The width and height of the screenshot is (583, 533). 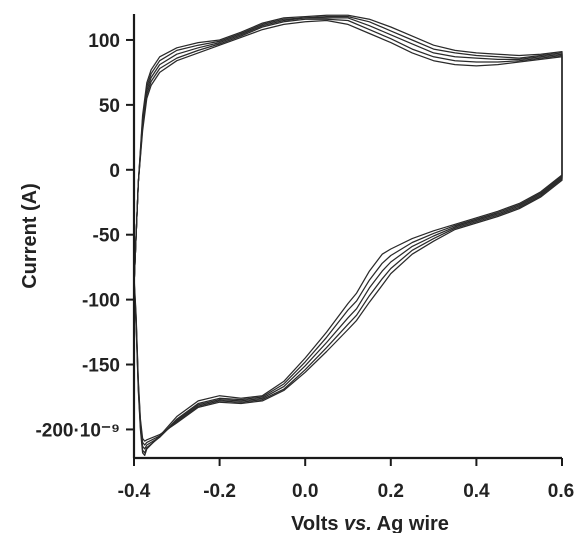 What do you see at coordinates (101, 301) in the screenshot?
I see `y-tick-label: -100` at bounding box center [101, 301].